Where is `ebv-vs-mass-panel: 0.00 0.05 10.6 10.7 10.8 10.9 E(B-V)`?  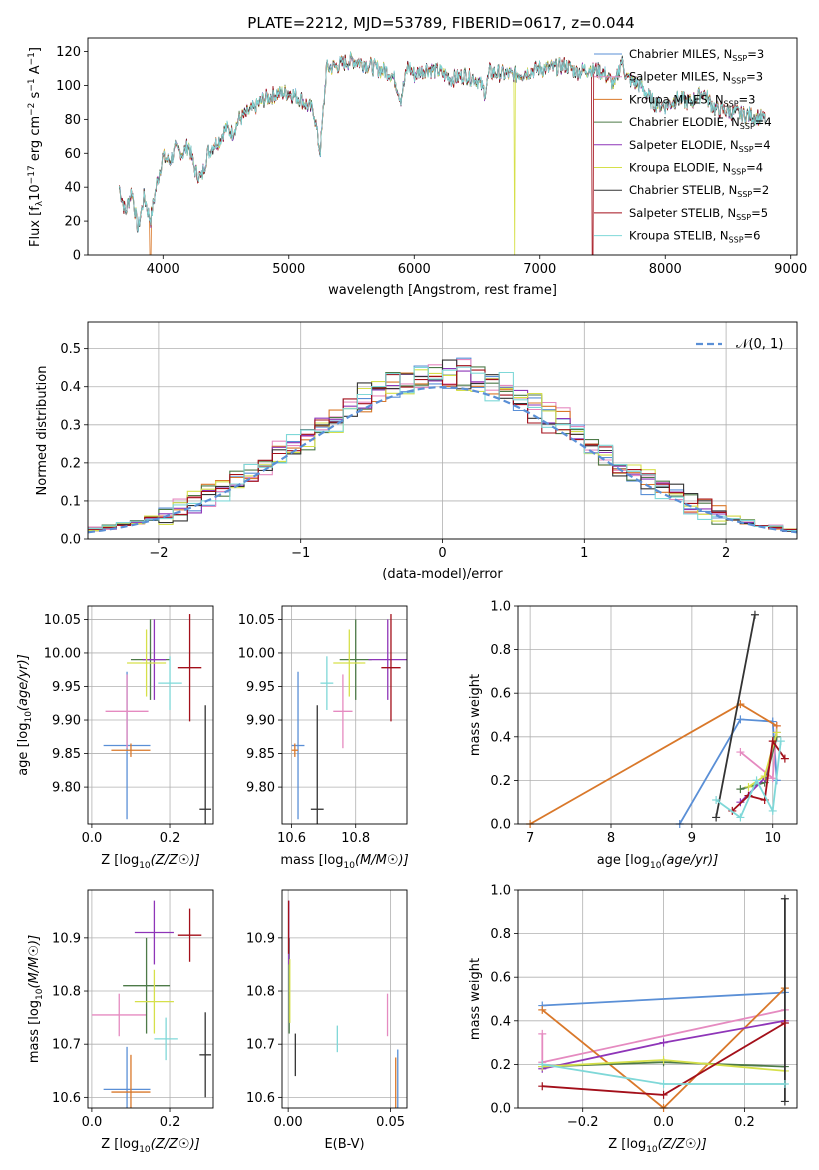 ebv-vs-mass-panel: 0.00 0.05 10.6 10.7 10.8 10.9 E(B-V) is located at coordinates (327, 1020).